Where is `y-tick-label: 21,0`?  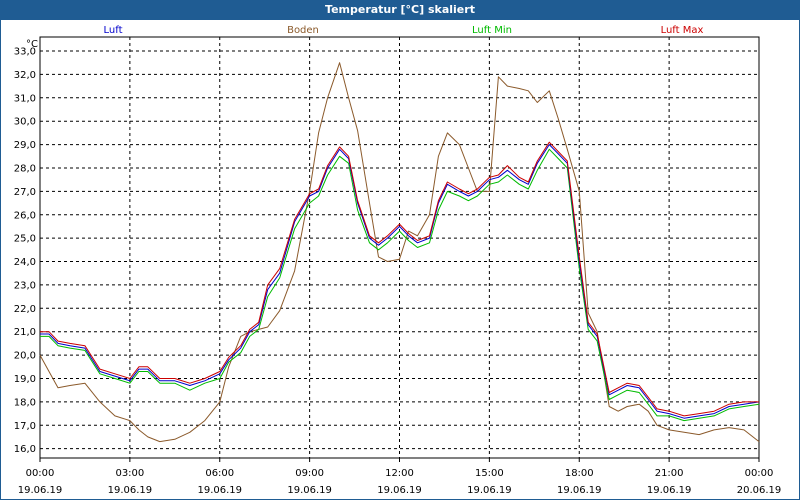
y-tick-label: 21,0 is located at coordinates (25, 332).